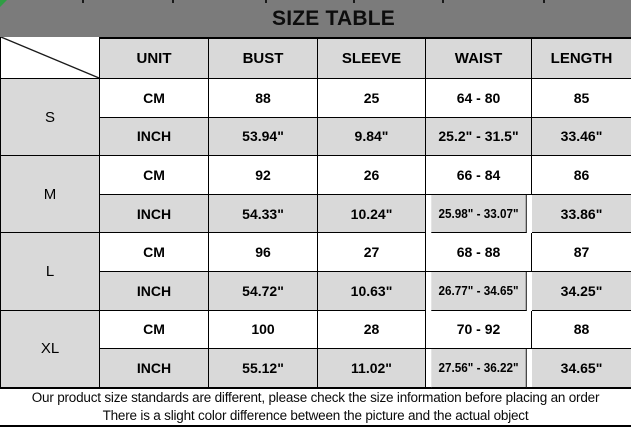  I want to click on column-header-unit: UNIT, so click(154, 58).